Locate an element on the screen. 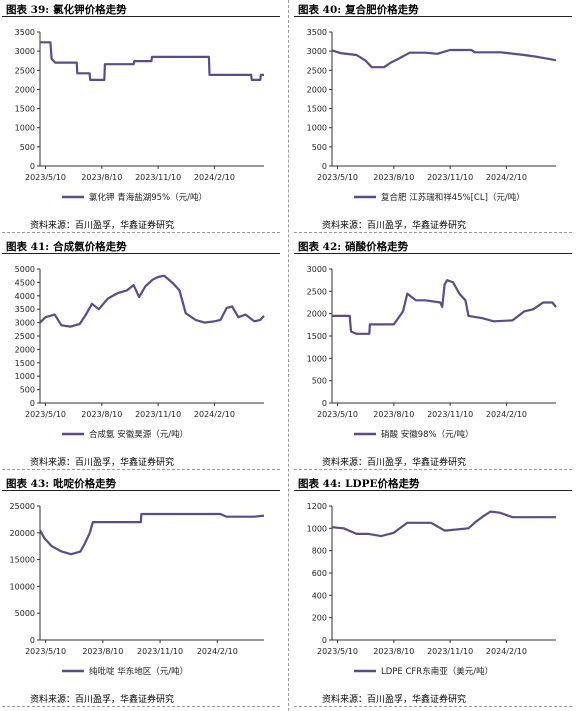 The height and width of the screenshot is (711, 580). y-tick-label: 400 is located at coordinates (319, 595).